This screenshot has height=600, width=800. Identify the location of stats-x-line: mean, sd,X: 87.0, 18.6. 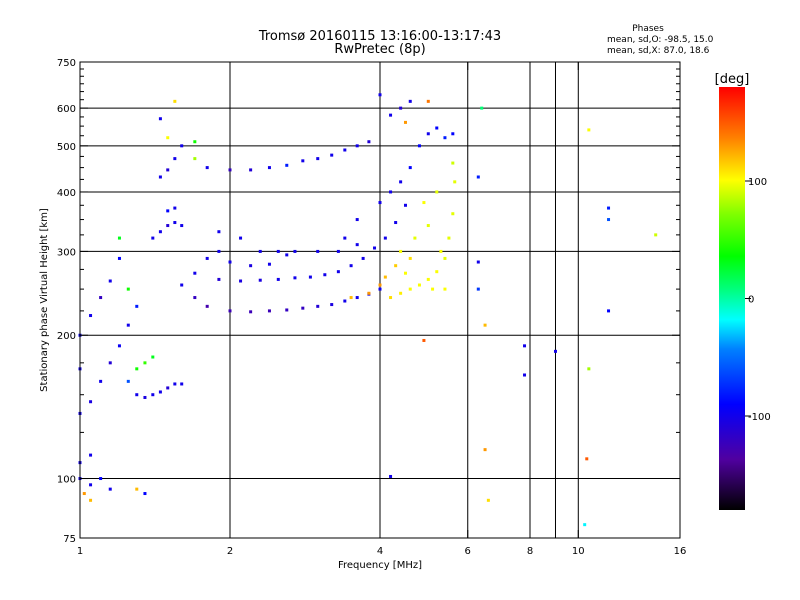
(658, 51).